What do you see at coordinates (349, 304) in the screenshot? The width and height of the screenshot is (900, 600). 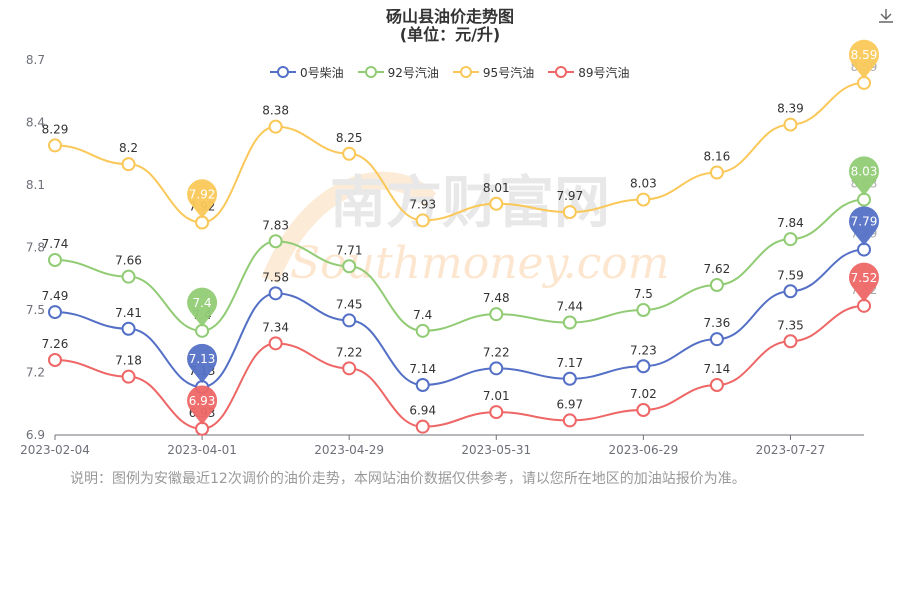 I see `data-label: 7.45` at bounding box center [349, 304].